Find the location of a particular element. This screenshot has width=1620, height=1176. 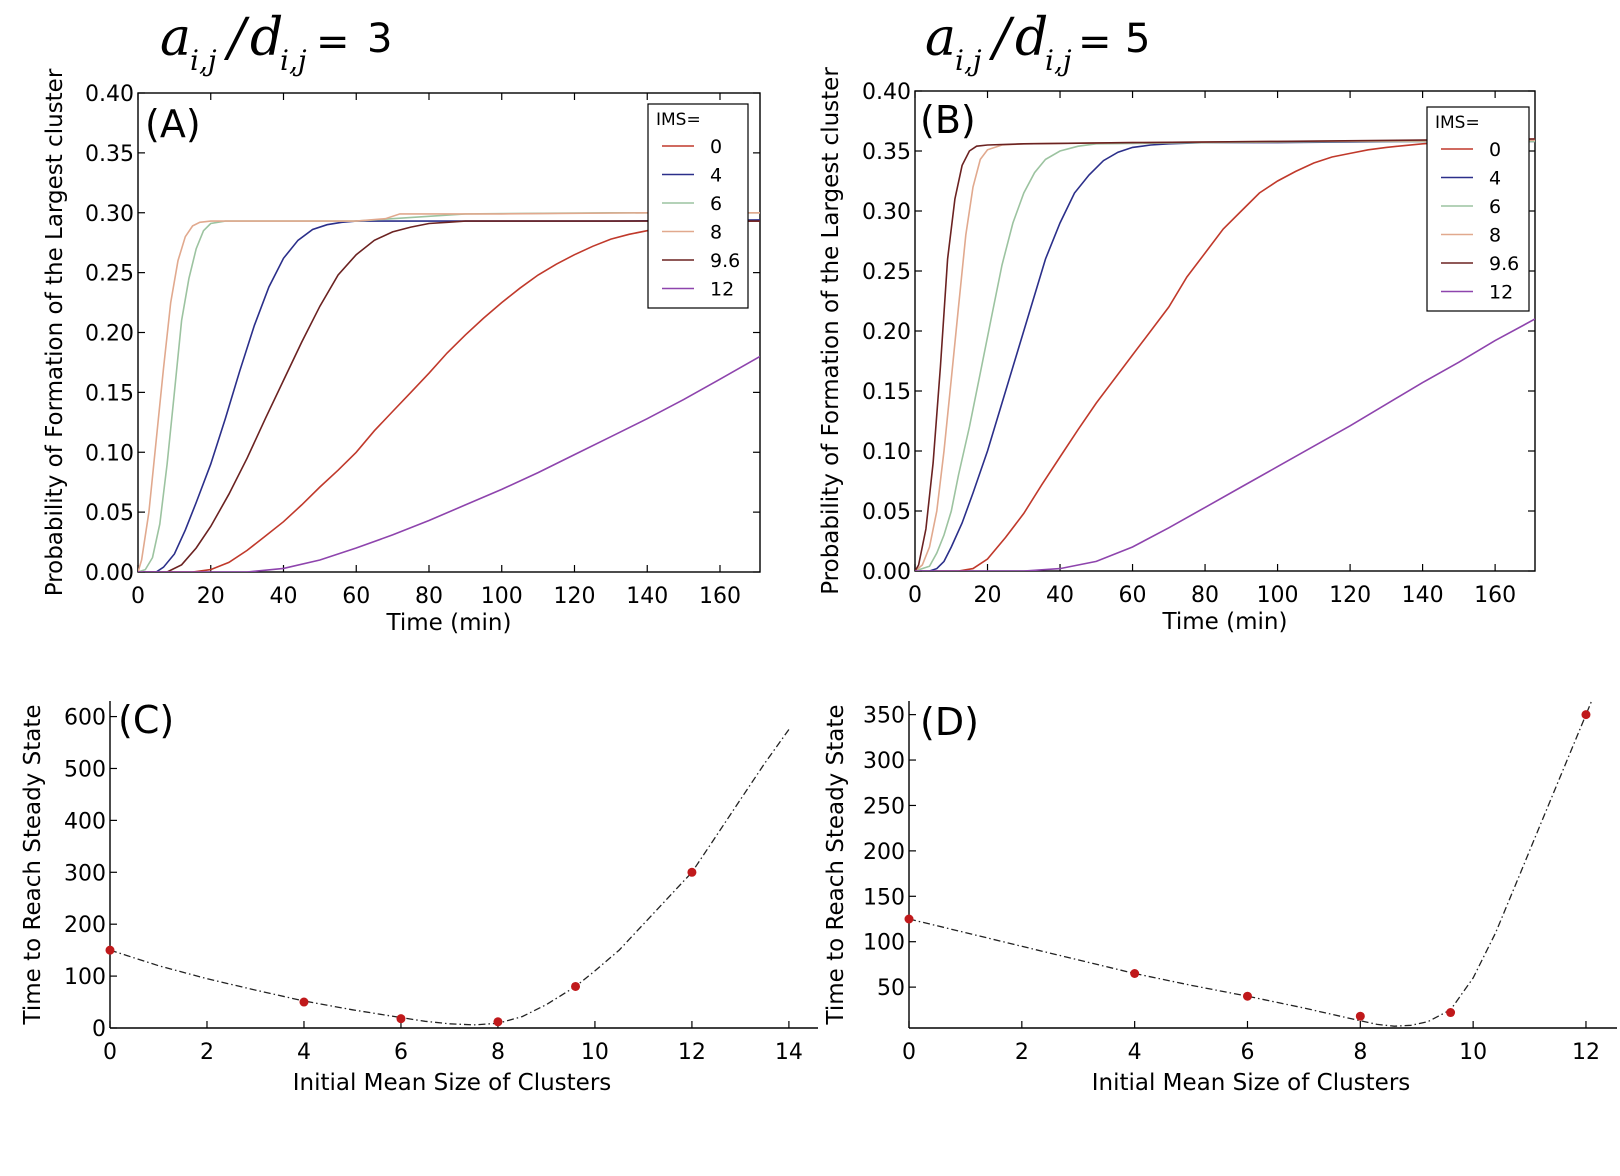

header-slash: / is located at coordinates (1001, 38).